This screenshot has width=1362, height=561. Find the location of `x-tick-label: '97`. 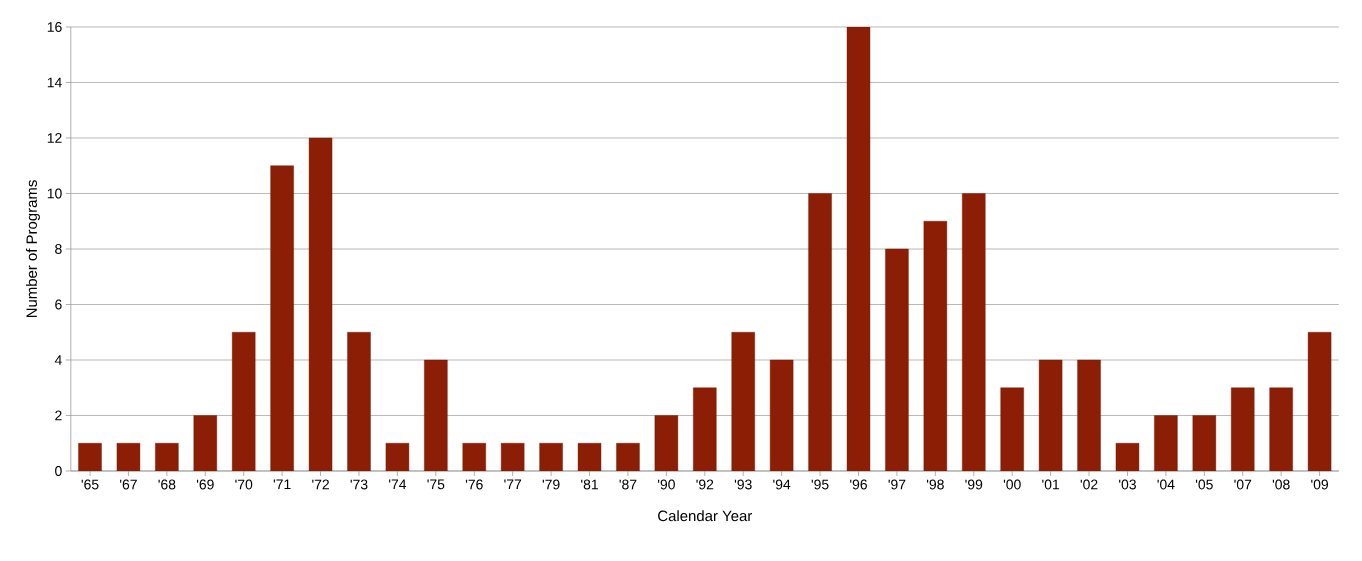

x-tick-label: '97 is located at coordinates (897, 484).